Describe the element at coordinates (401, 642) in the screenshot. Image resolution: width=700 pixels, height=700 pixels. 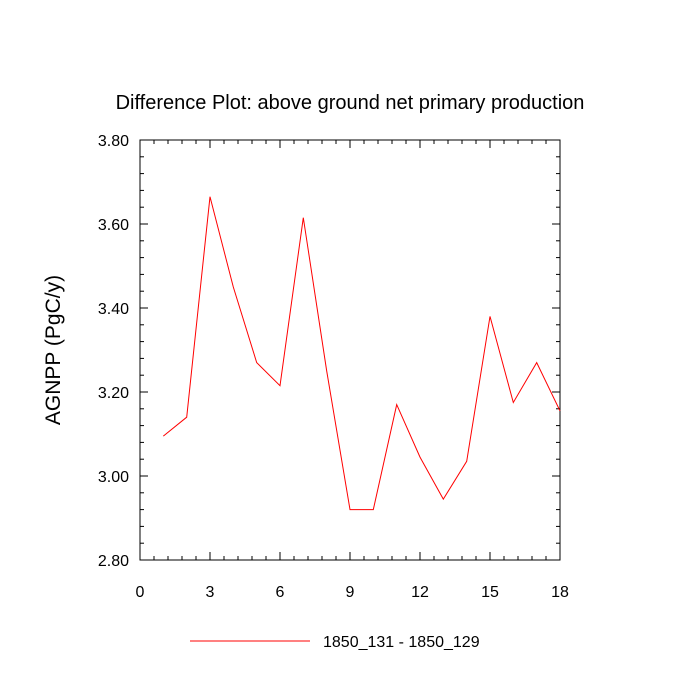
I see `legend-label: 1850_131 - 1850_129` at that location.